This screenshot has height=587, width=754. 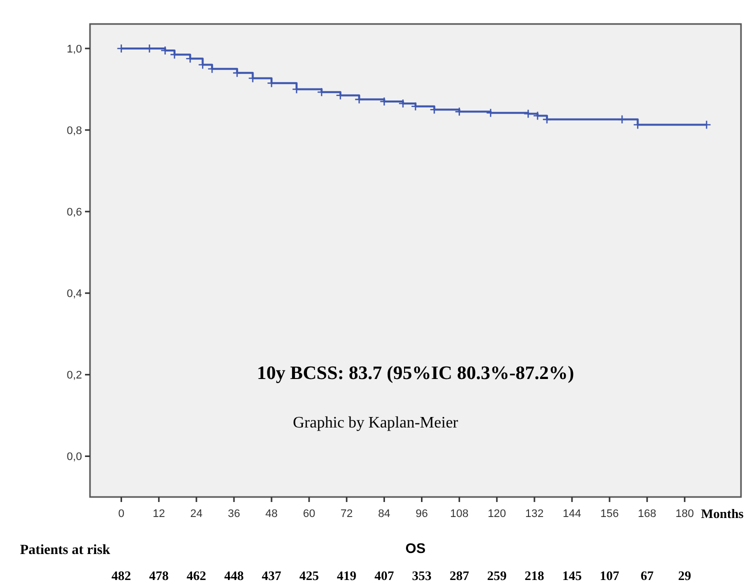 What do you see at coordinates (121, 514) in the screenshot?
I see `x-tick-label: 0` at bounding box center [121, 514].